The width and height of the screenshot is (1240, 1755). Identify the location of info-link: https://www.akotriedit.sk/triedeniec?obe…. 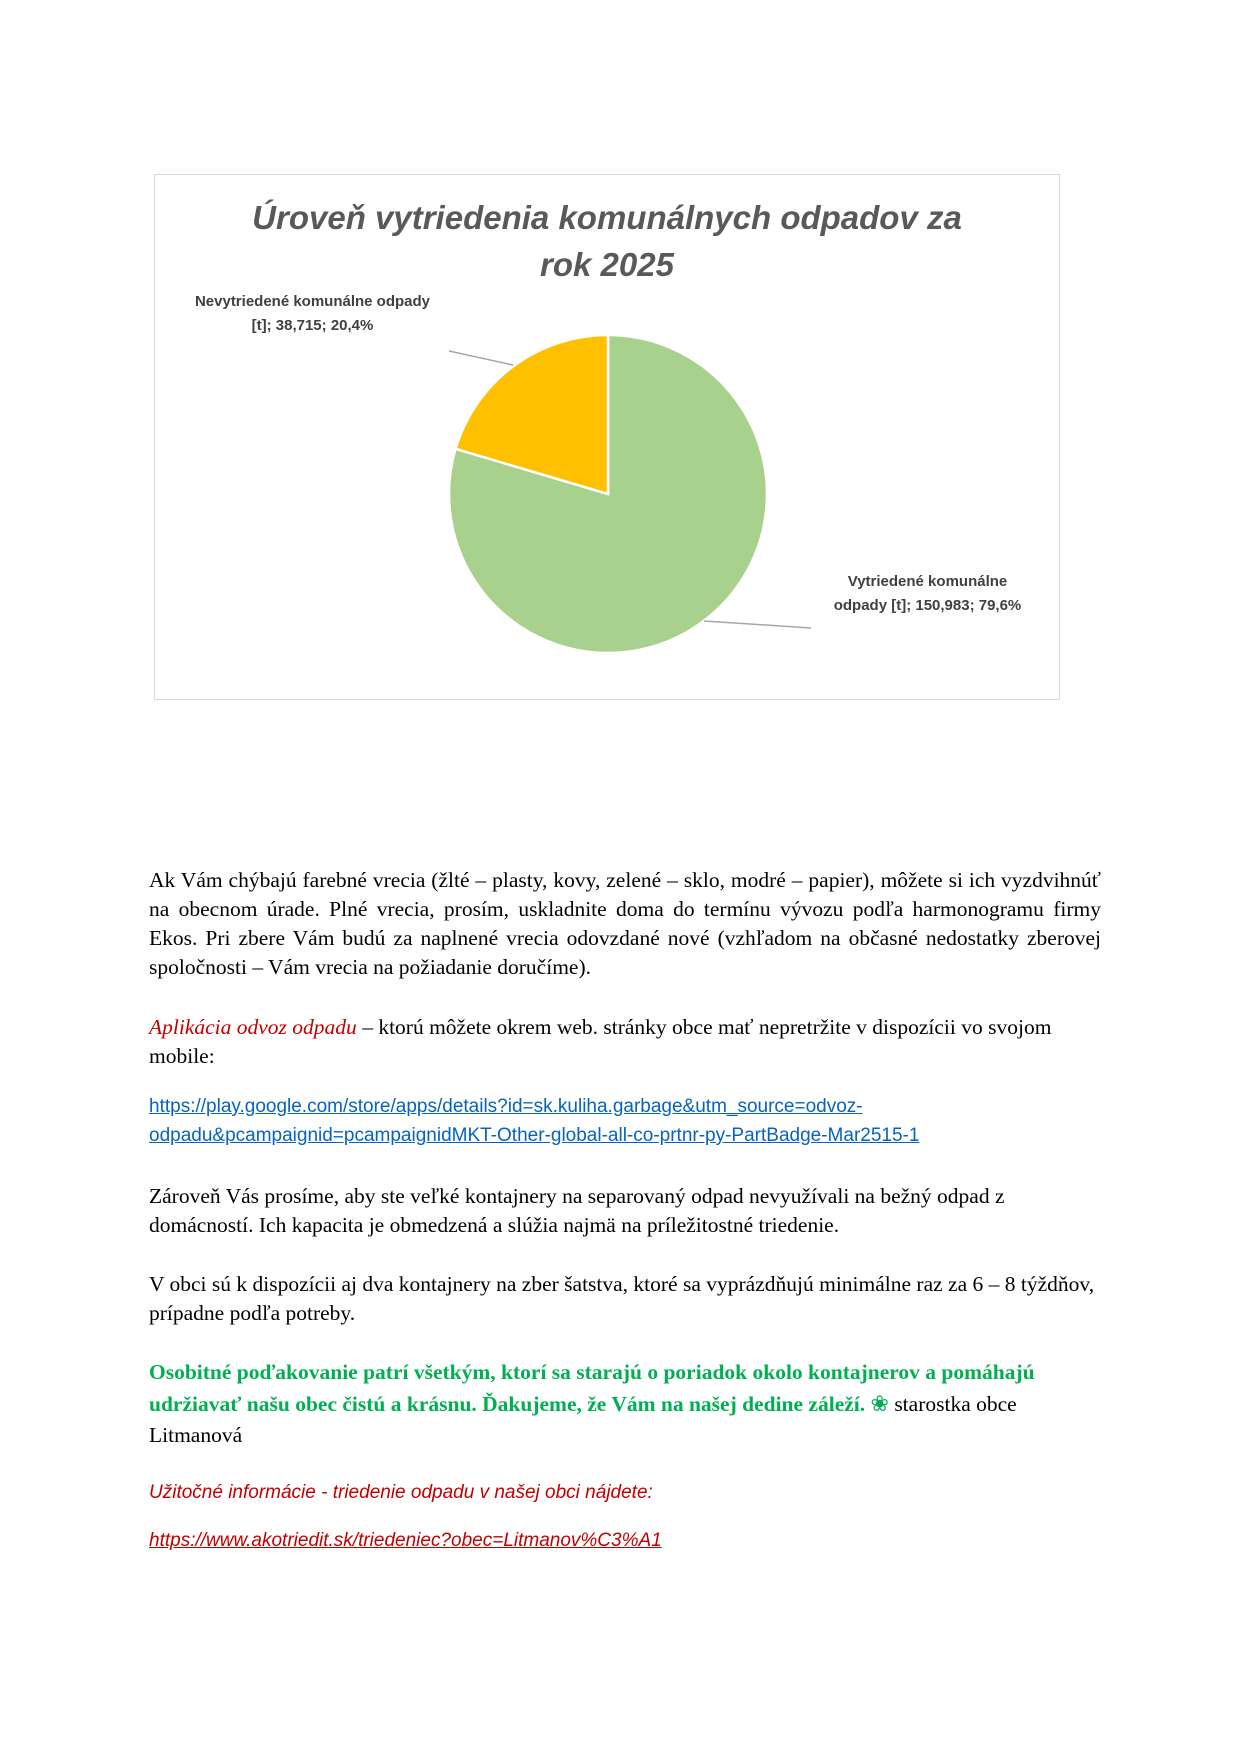
(405, 1540).